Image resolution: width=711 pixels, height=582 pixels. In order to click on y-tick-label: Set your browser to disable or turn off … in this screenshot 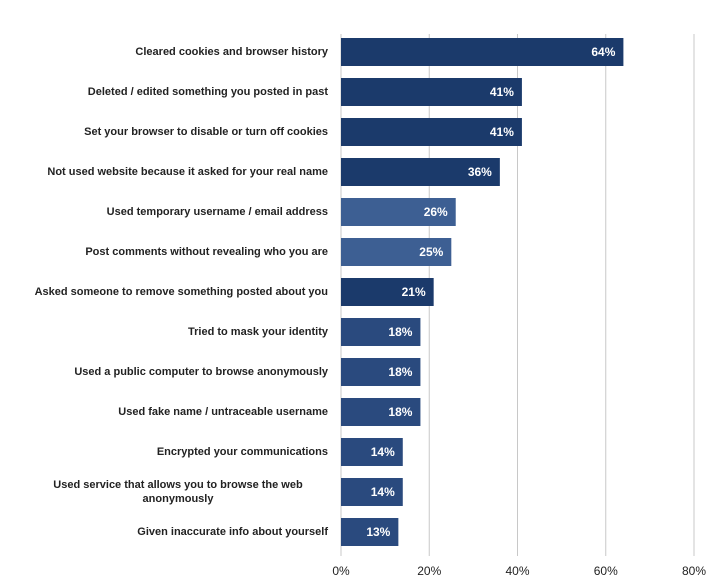, I will do `click(206, 132)`.